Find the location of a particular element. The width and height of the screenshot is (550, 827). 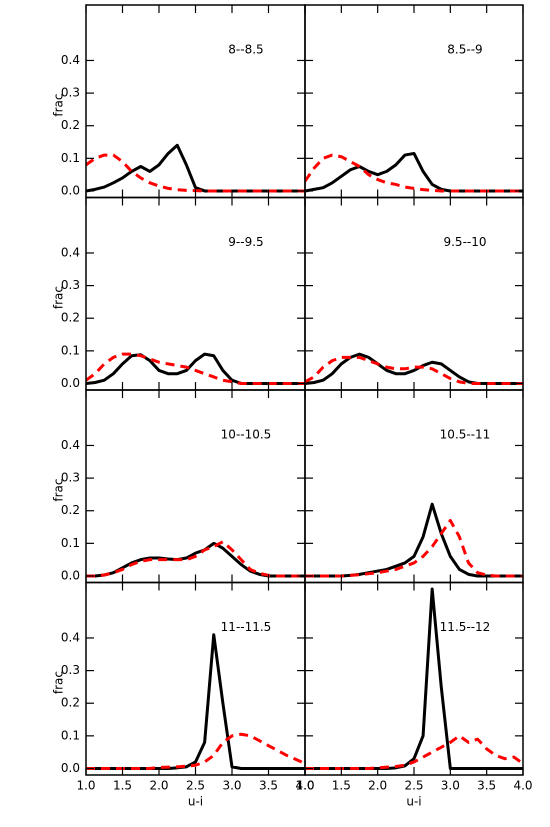

panel-title: 10.5--11 is located at coordinates (465, 435).